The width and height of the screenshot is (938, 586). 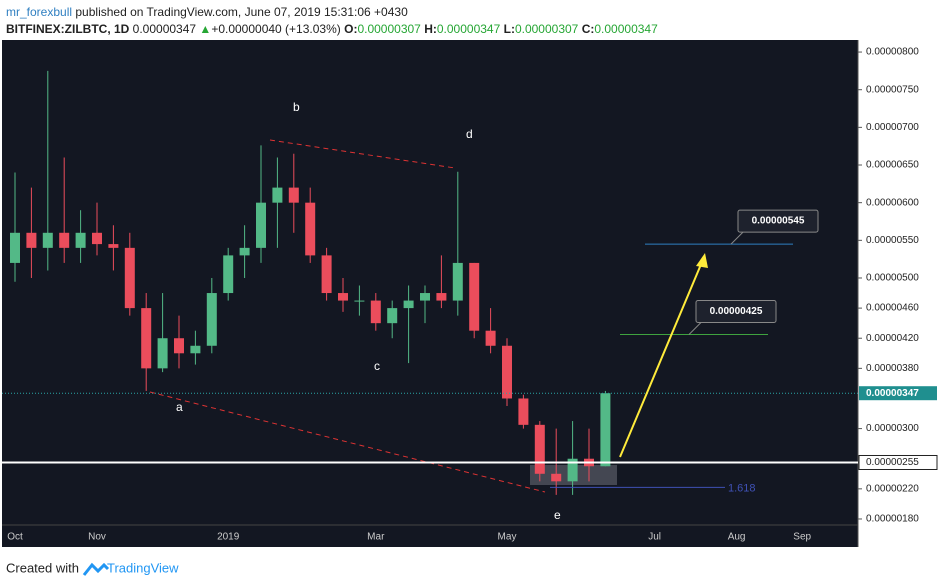 I want to click on wave-label: b, so click(x=296, y=107).